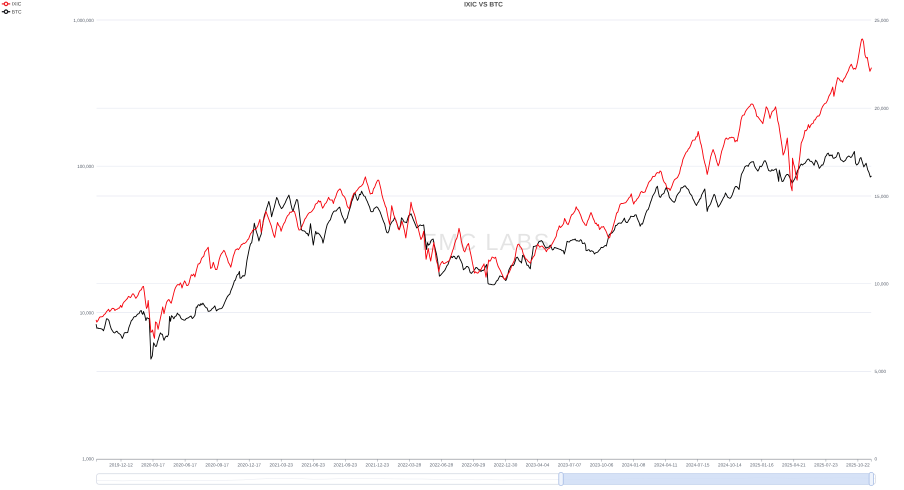  Describe the element at coordinates (485, 242) in the screenshot. I see `svg-text: EMC LABS` at that location.